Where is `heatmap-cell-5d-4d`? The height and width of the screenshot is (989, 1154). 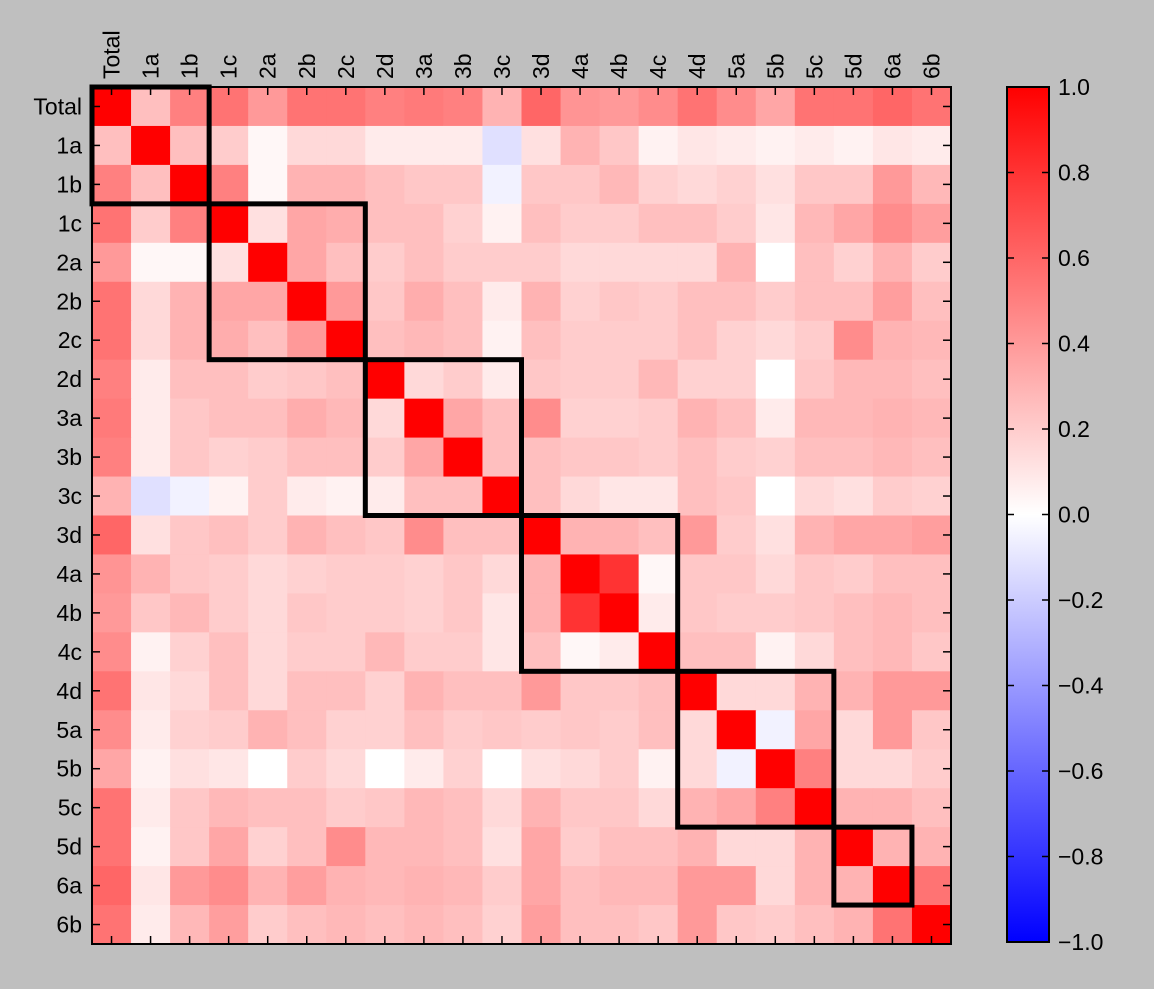
heatmap-cell-5d-4d is located at coordinates (697, 847).